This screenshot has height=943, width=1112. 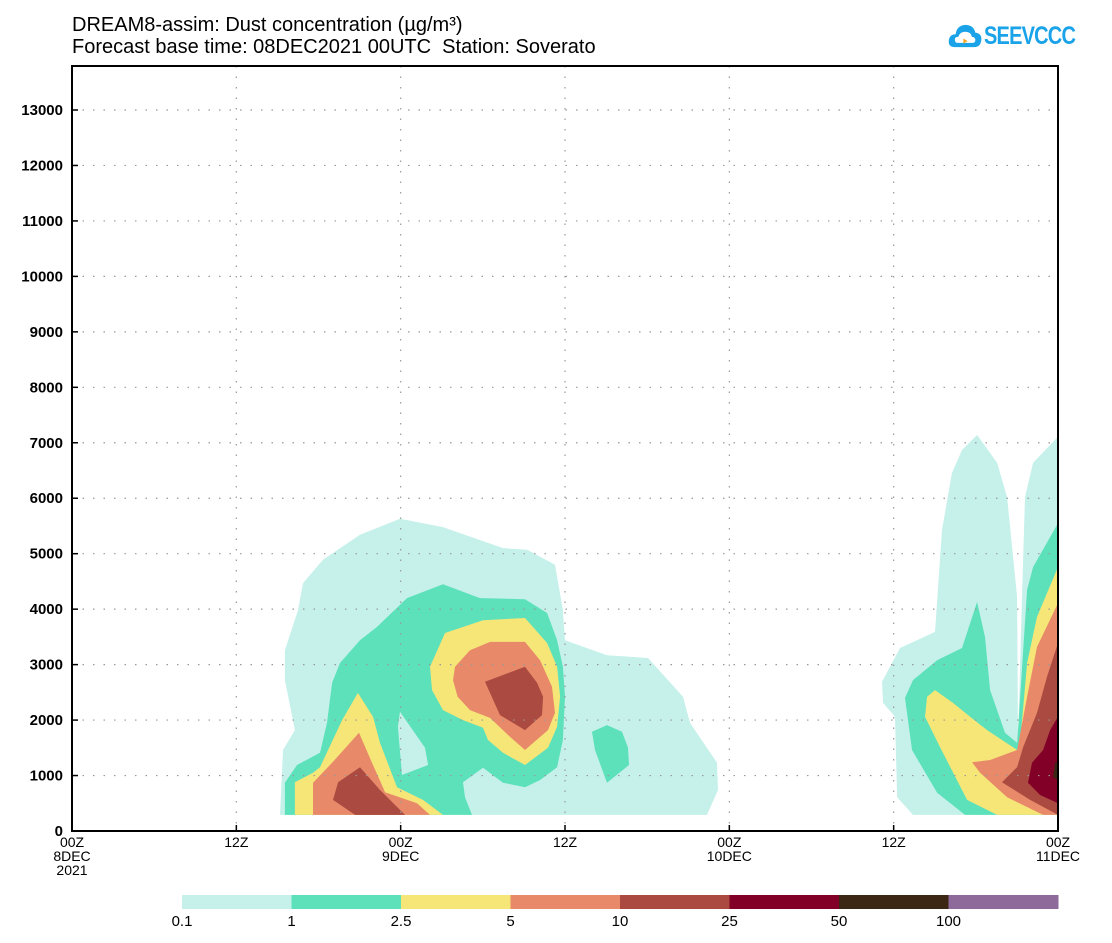 I want to click on y-tick-label: 10000, so click(x=42, y=276).